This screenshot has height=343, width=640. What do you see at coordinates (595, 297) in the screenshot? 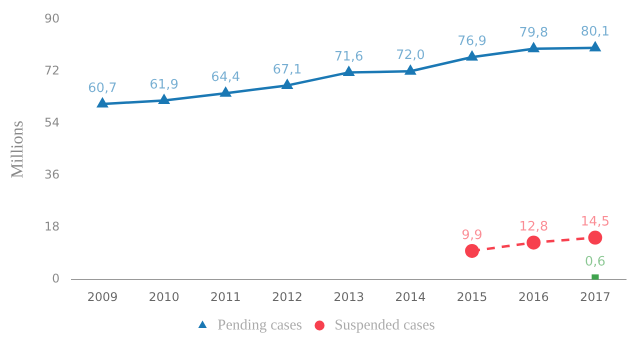
I see `x-tick-label: 2017` at bounding box center [595, 297].